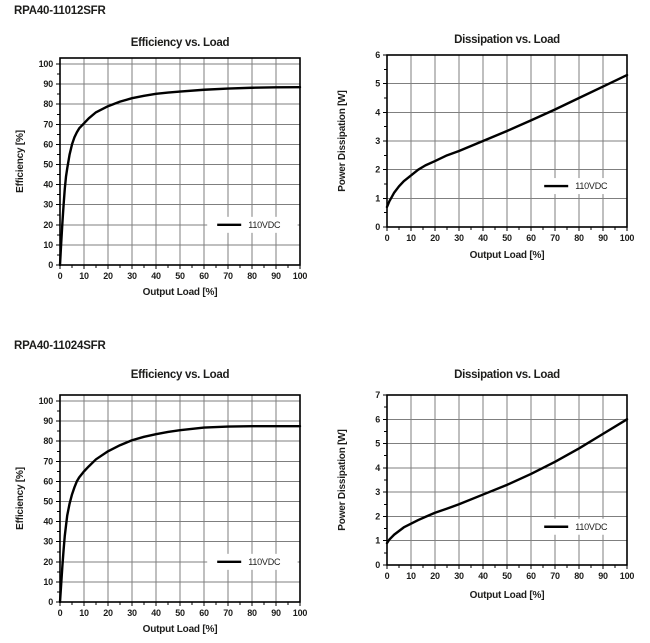 This screenshot has height=643, width=650. What do you see at coordinates (377, 541) in the screenshot?
I see `svg-text: 1` at bounding box center [377, 541].